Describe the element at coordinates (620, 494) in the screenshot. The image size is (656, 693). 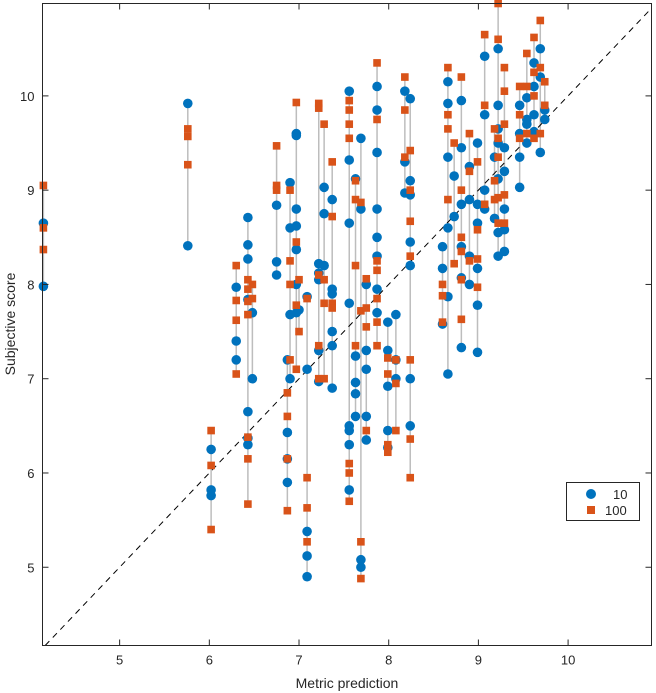
I see `legend-label-10: 10` at that location.